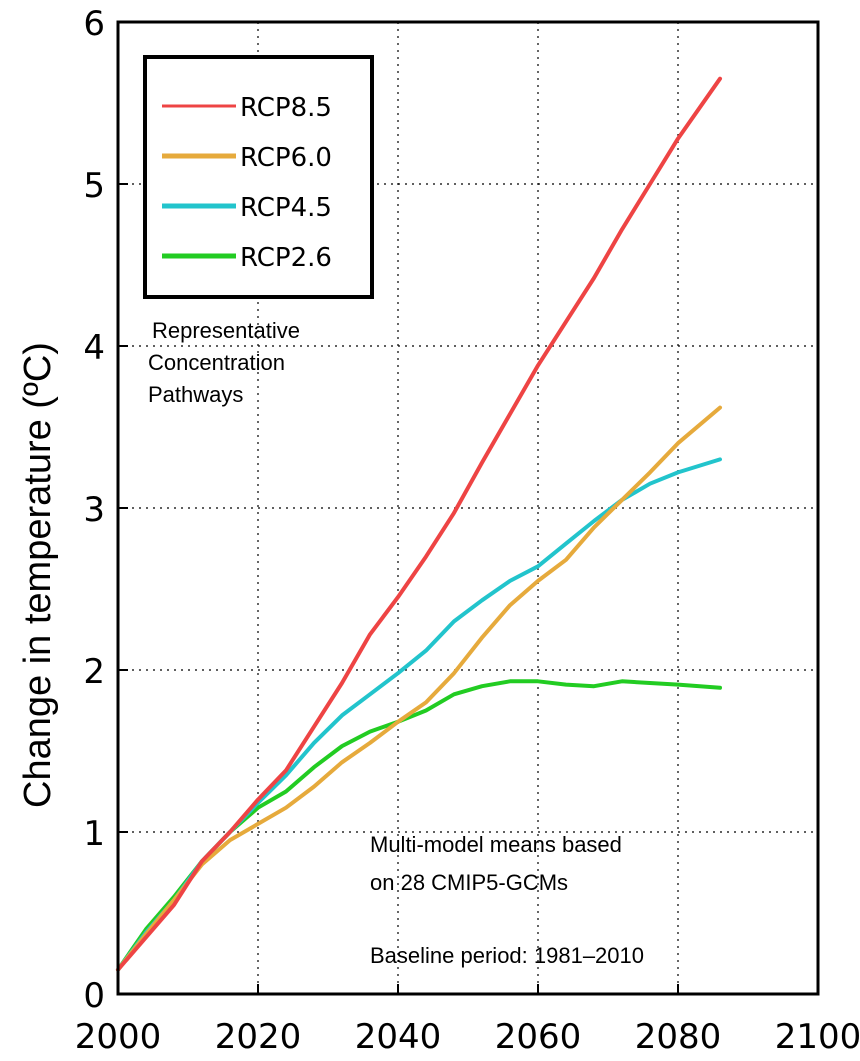  I want to click on legend-items: RCP8.5 RCP6.0 RCP4.5 RCP2.6, so click(247, 183).